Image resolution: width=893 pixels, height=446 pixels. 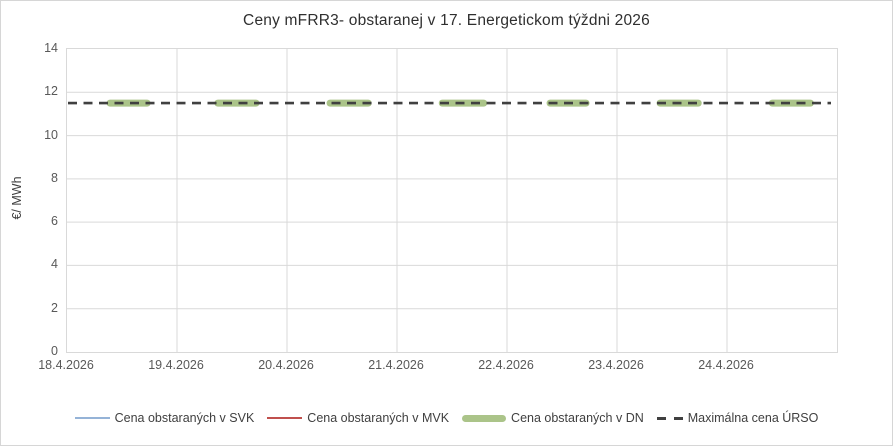 I want to click on y-tick-label: 14, so click(x=51, y=48).